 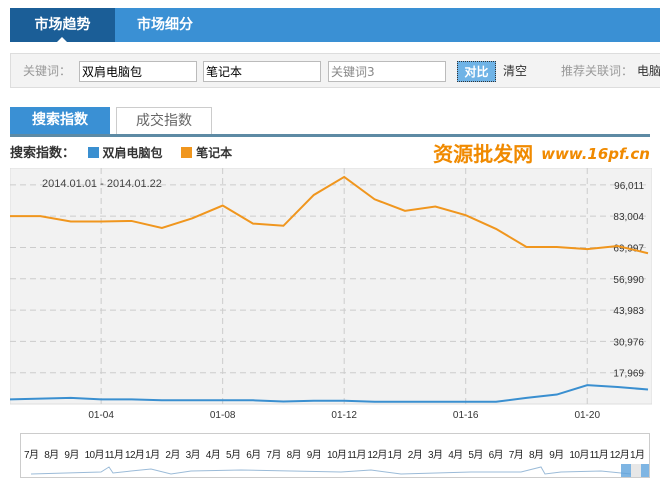 I want to click on tab-transaction-index: 成交指数, so click(x=164, y=120).